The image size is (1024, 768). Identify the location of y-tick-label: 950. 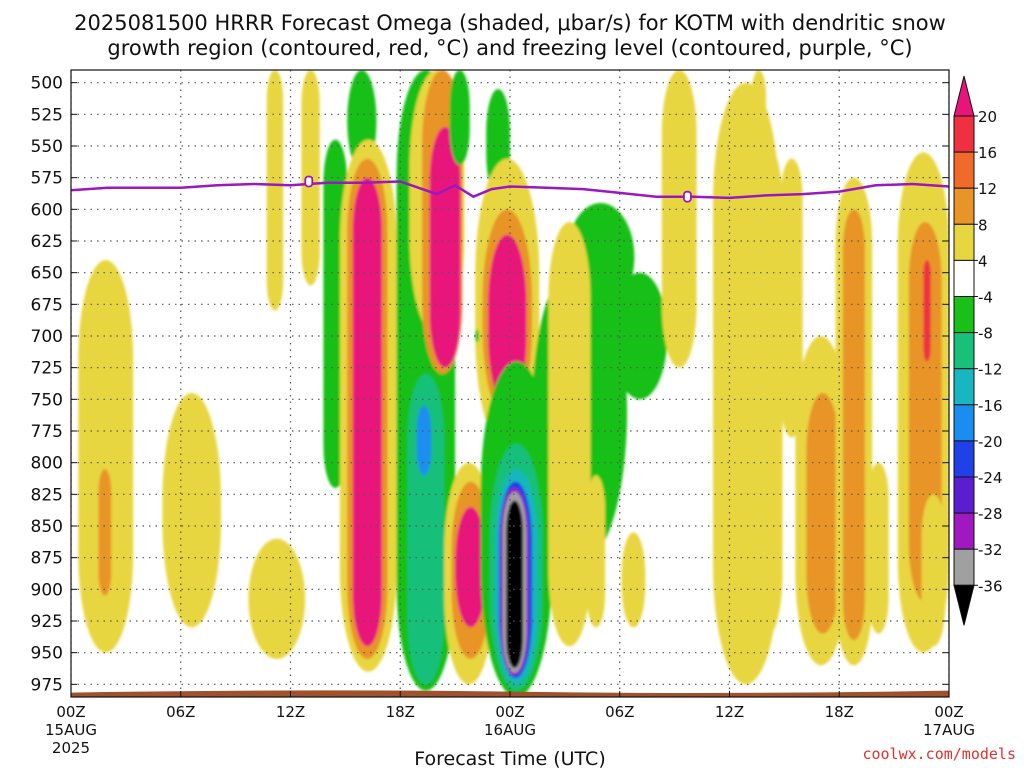
(47, 654).